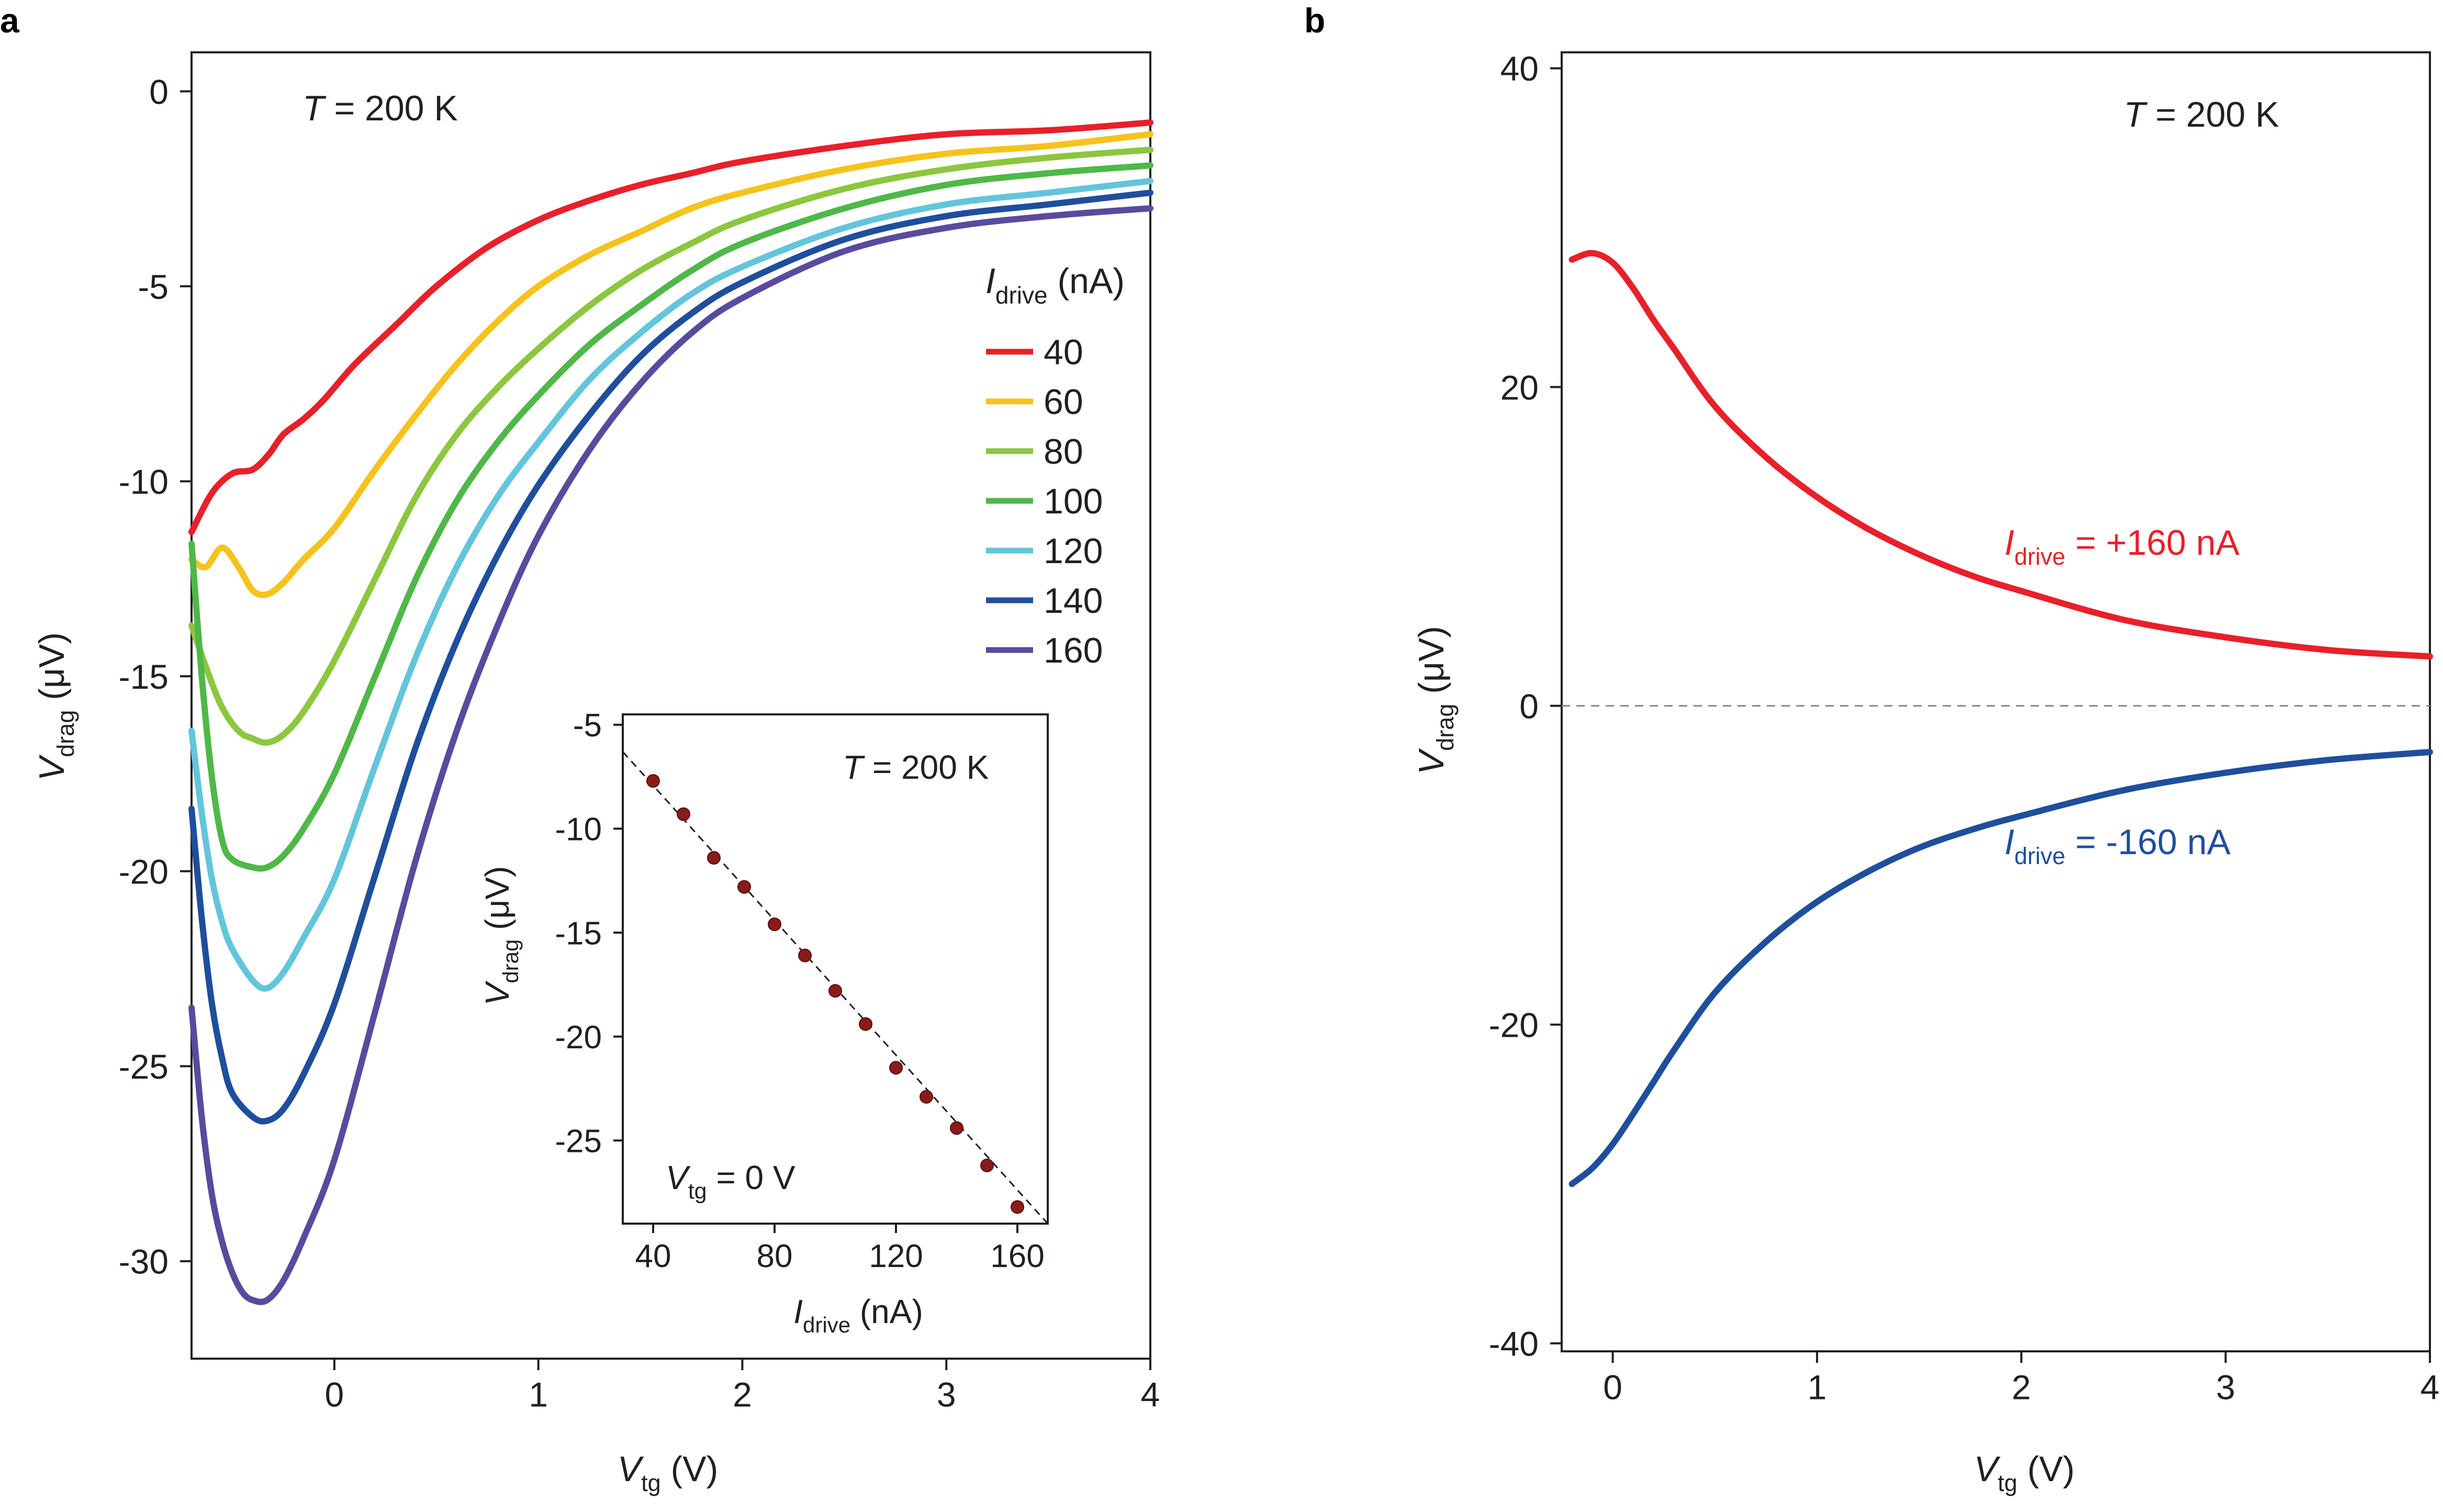  Describe the element at coordinates (510, 961) in the screenshot. I see `inset-y-label-sub: drag` at that location.